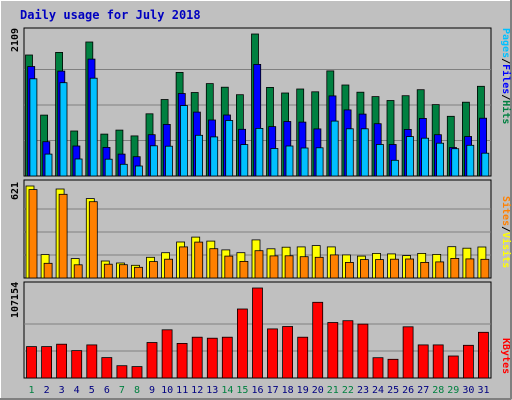 The width and height of the screenshot is (512, 400). I want to click on legend-sep-1: /, so click(505, 61).